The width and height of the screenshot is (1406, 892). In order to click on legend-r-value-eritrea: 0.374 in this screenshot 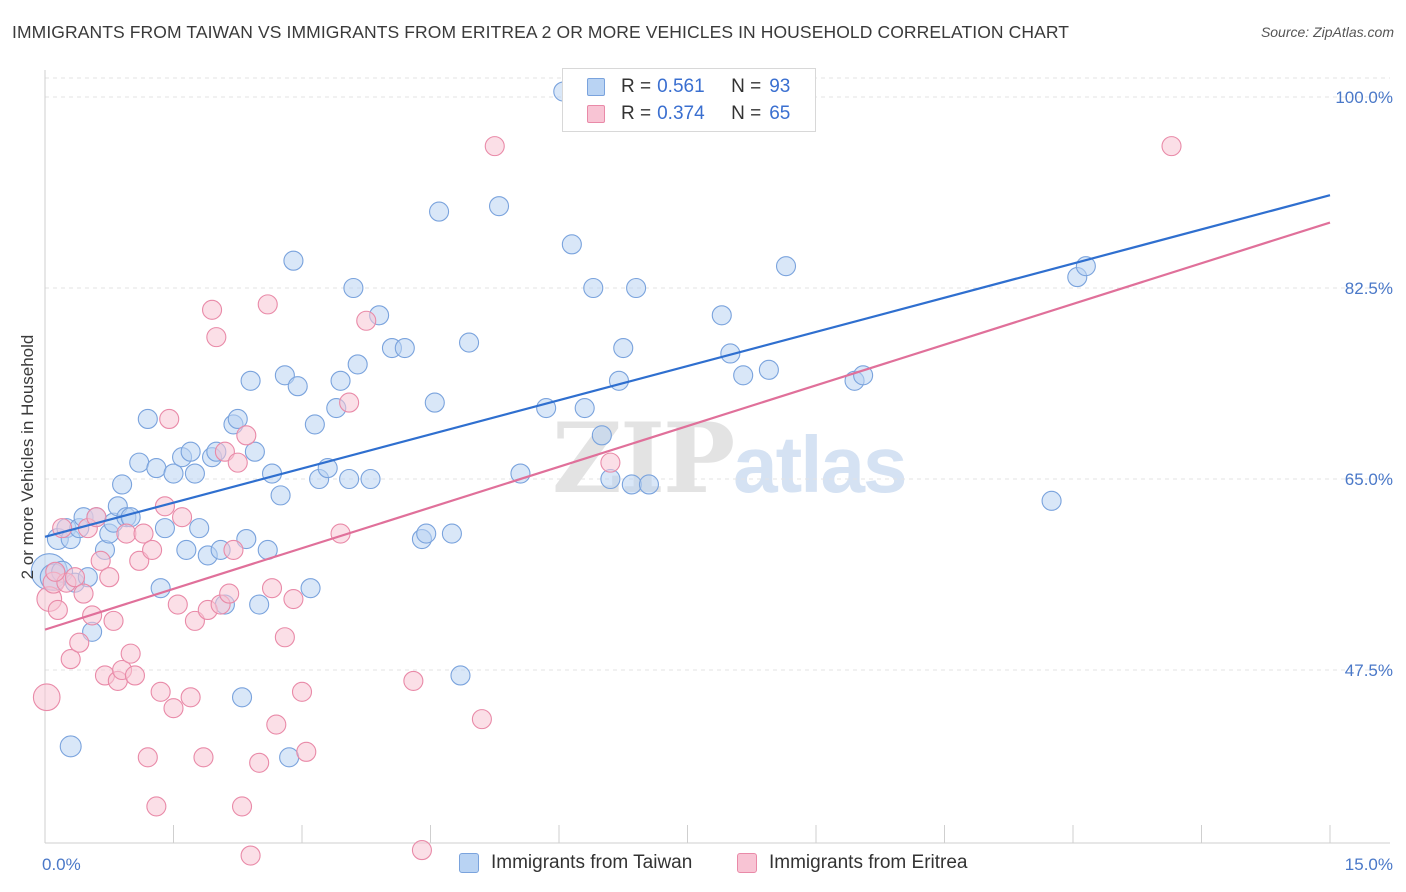, I will do `click(681, 113)`.